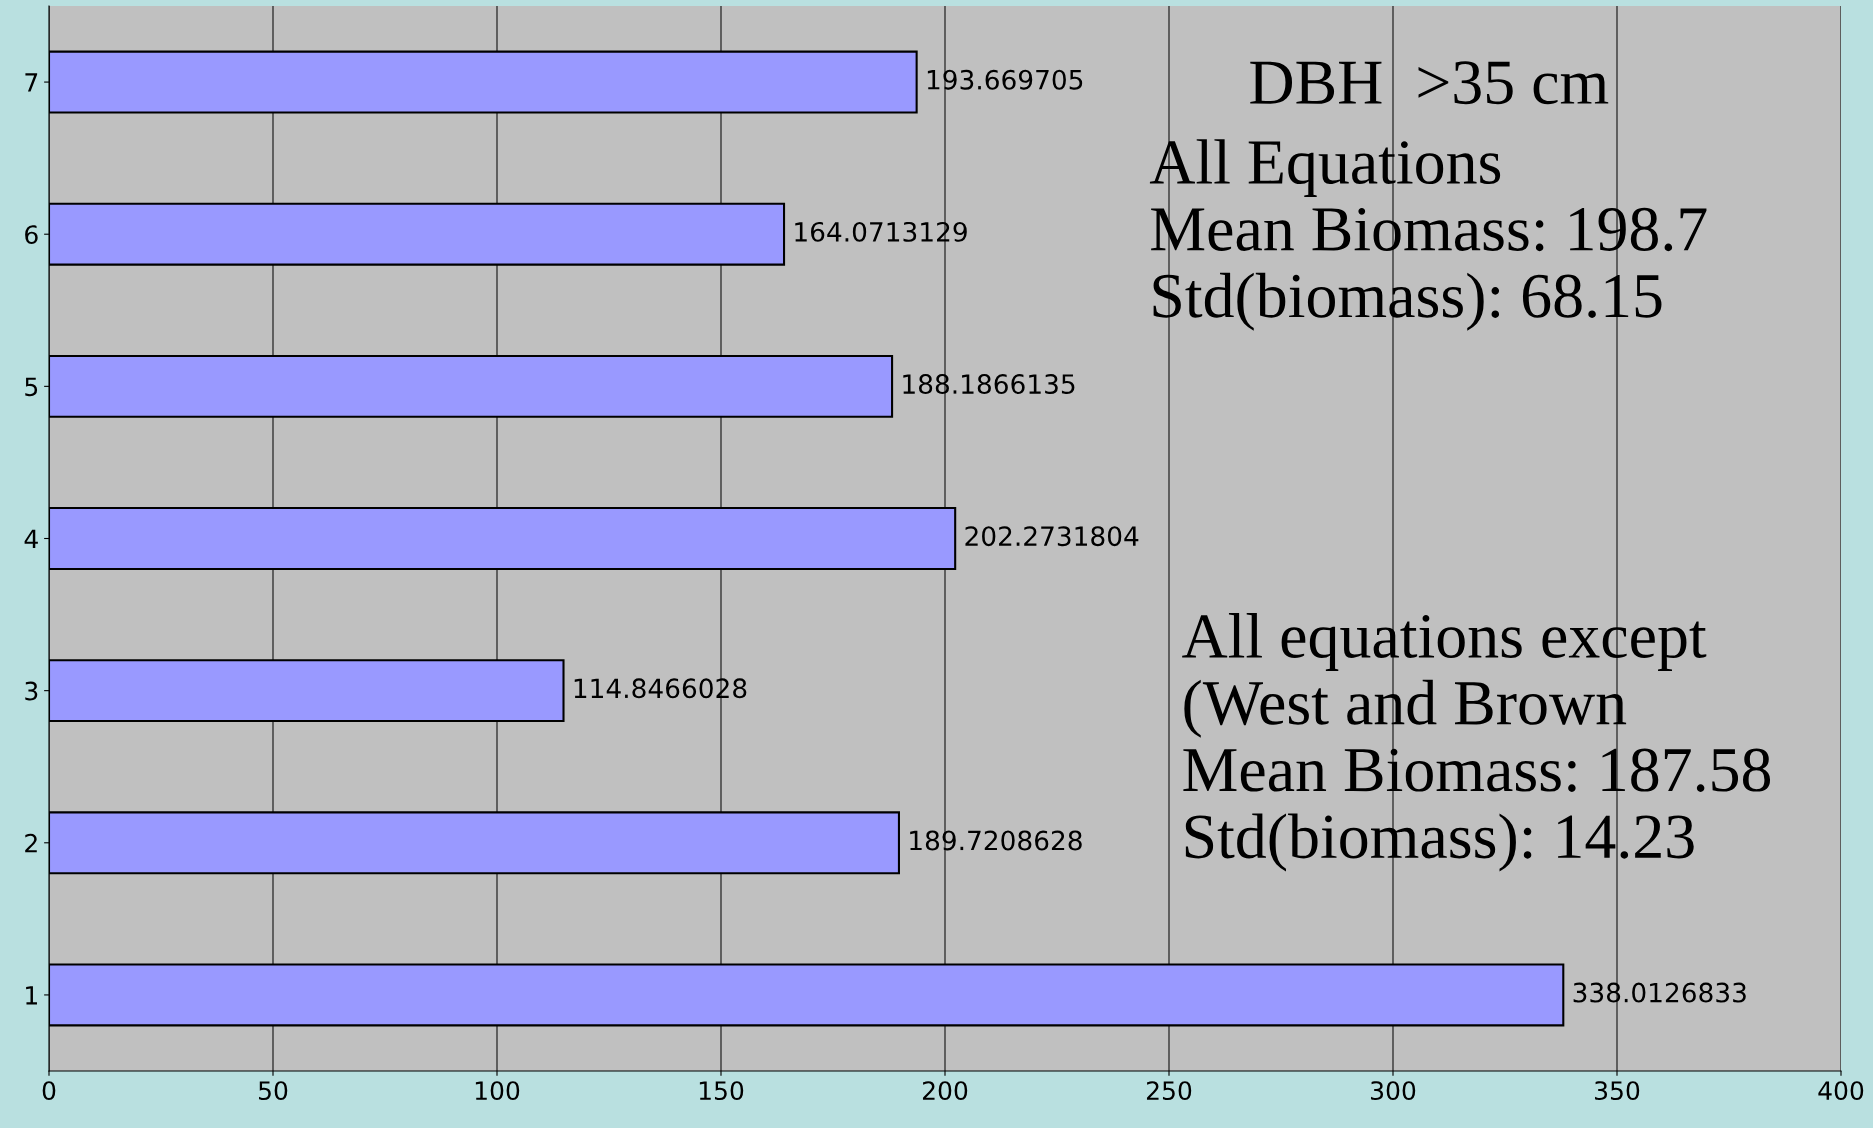  Describe the element at coordinates (49, 1091) in the screenshot. I see `x-tick-label: 0` at that location.